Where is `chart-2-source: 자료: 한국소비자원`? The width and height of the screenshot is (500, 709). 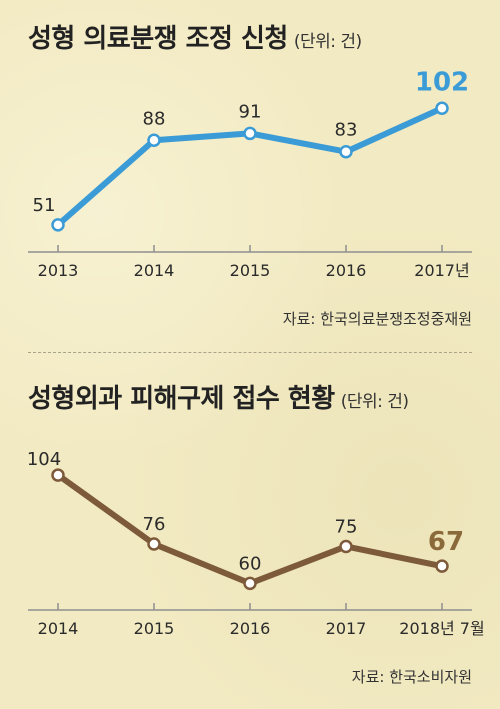 chart-2-source: 자료: 한국소비자원 is located at coordinates (411, 677).